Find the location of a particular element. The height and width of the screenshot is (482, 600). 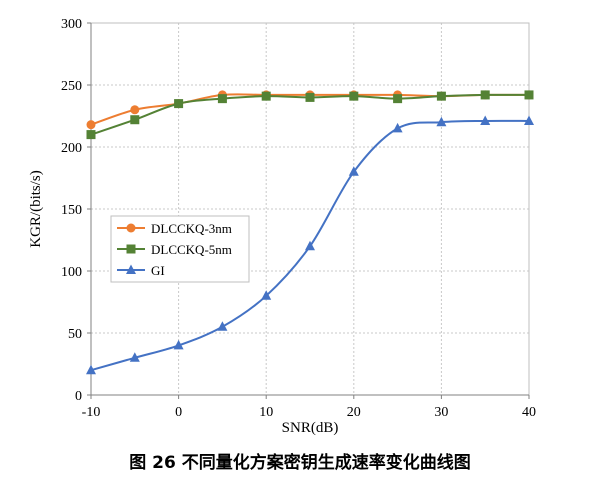

y-tick-label: 150 is located at coordinates (71, 210).